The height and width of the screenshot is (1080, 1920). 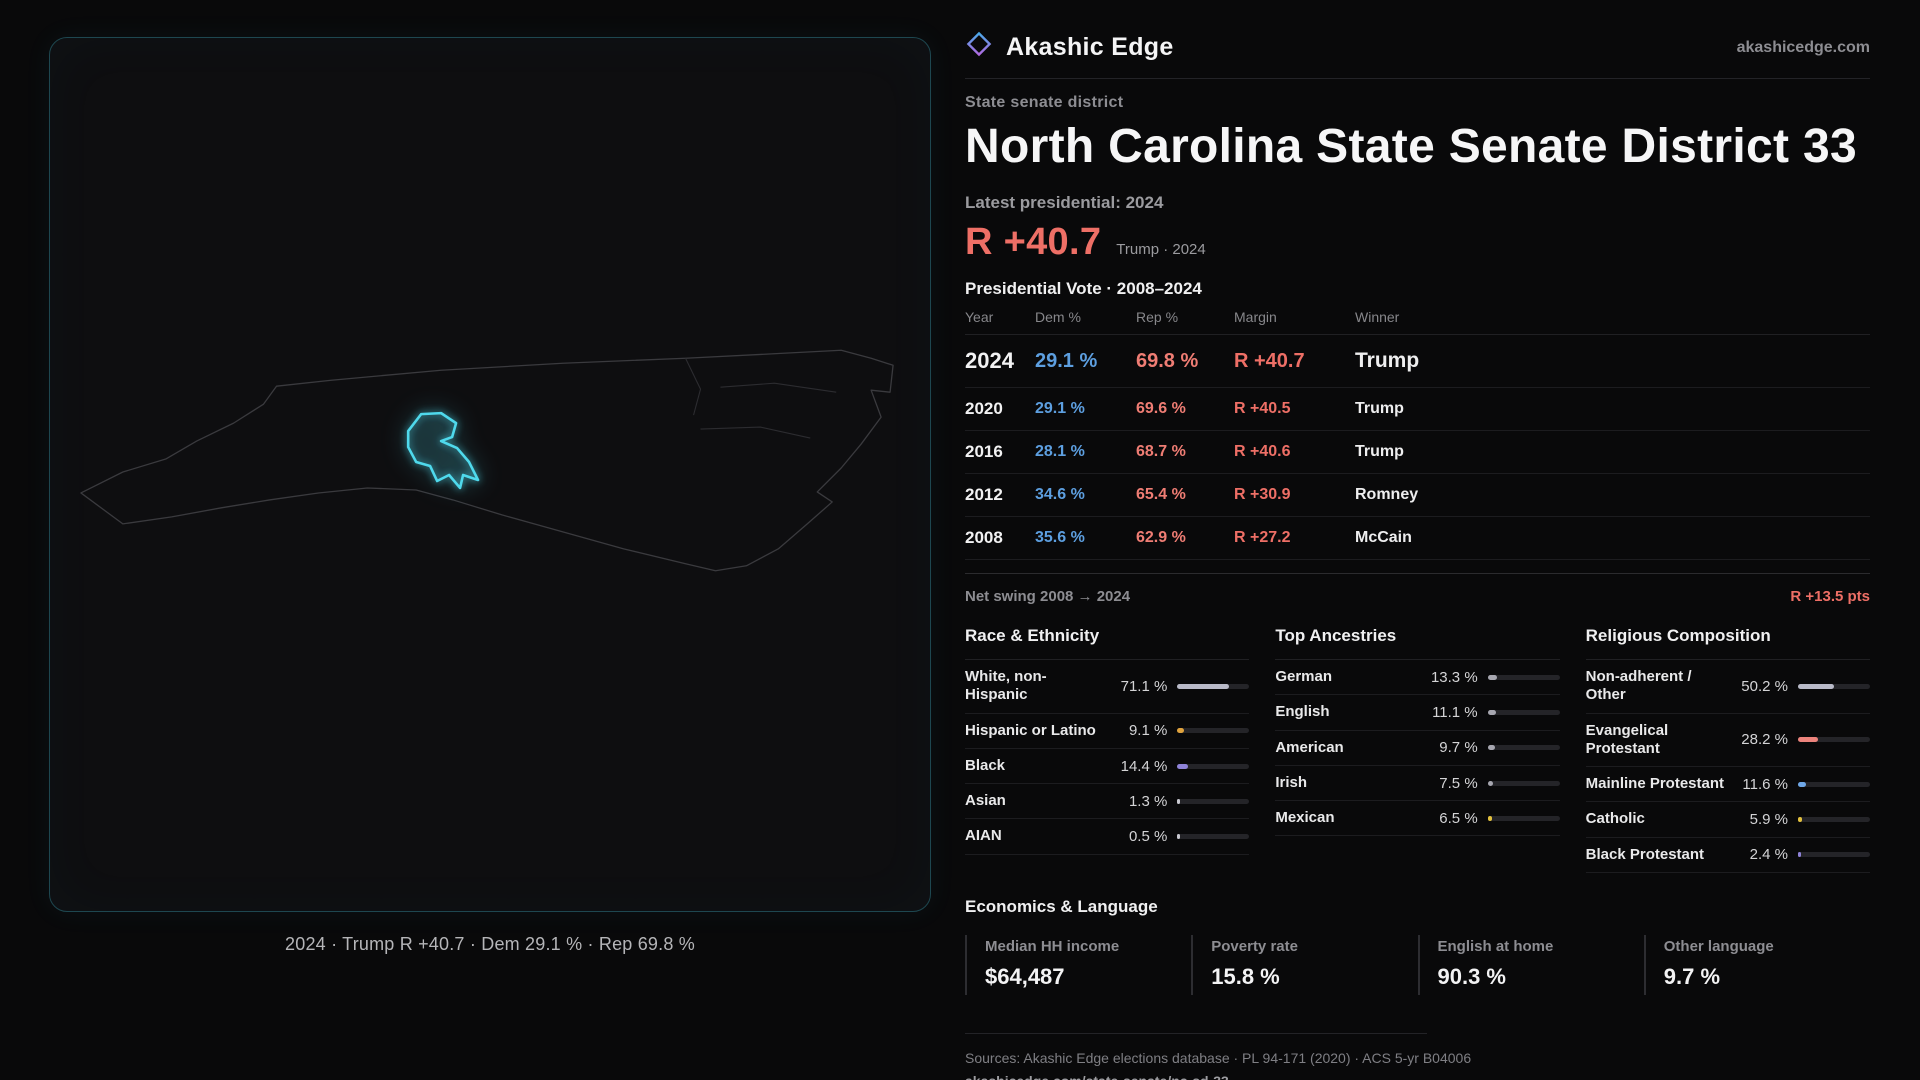 What do you see at coordinates (1765, 784) in the screenshot?
I see `demo-value: 11.6 %` at bounding box center [1765, 784].